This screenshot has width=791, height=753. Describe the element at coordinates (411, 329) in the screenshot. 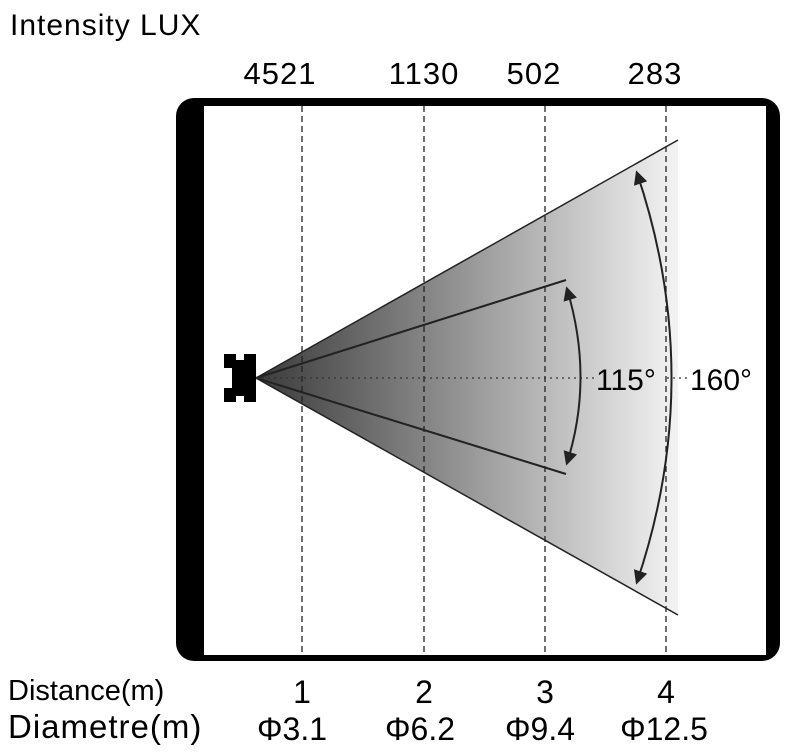

I see `beam-edge-inner-top` at that location.